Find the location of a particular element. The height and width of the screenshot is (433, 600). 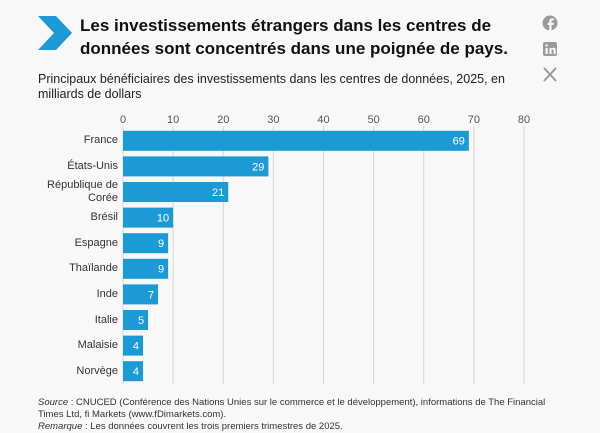

y-tick-label: République de Corée is located at coordinates (82, 191).